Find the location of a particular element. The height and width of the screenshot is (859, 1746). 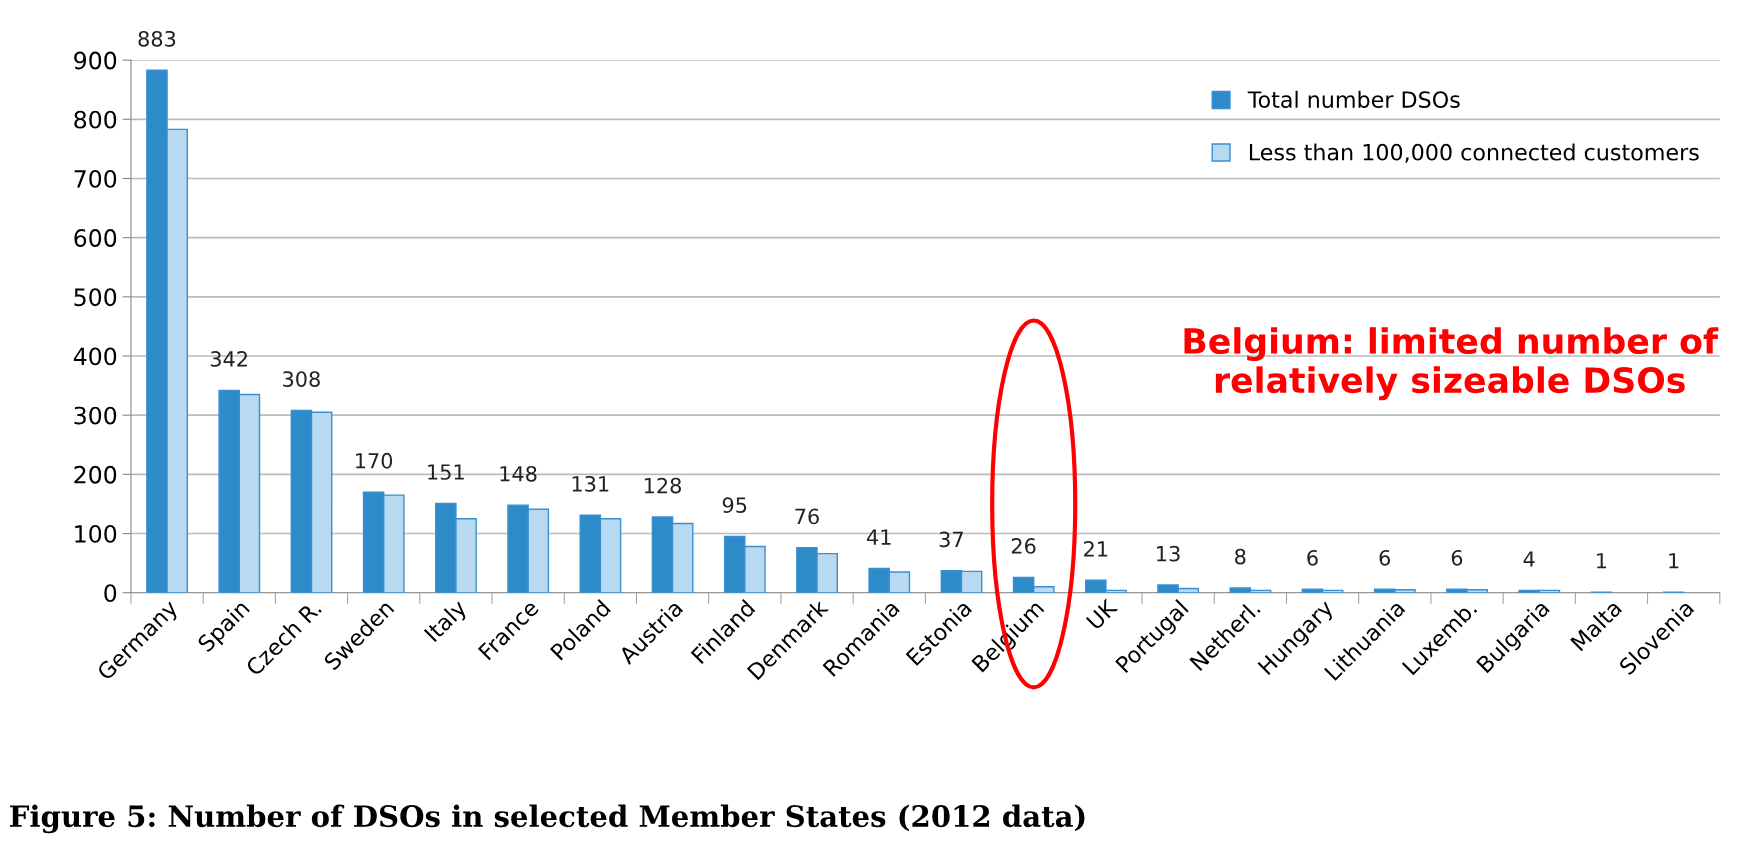

legend-label: Less than 100,000 connected customers is located at coordinates (1474, 153).